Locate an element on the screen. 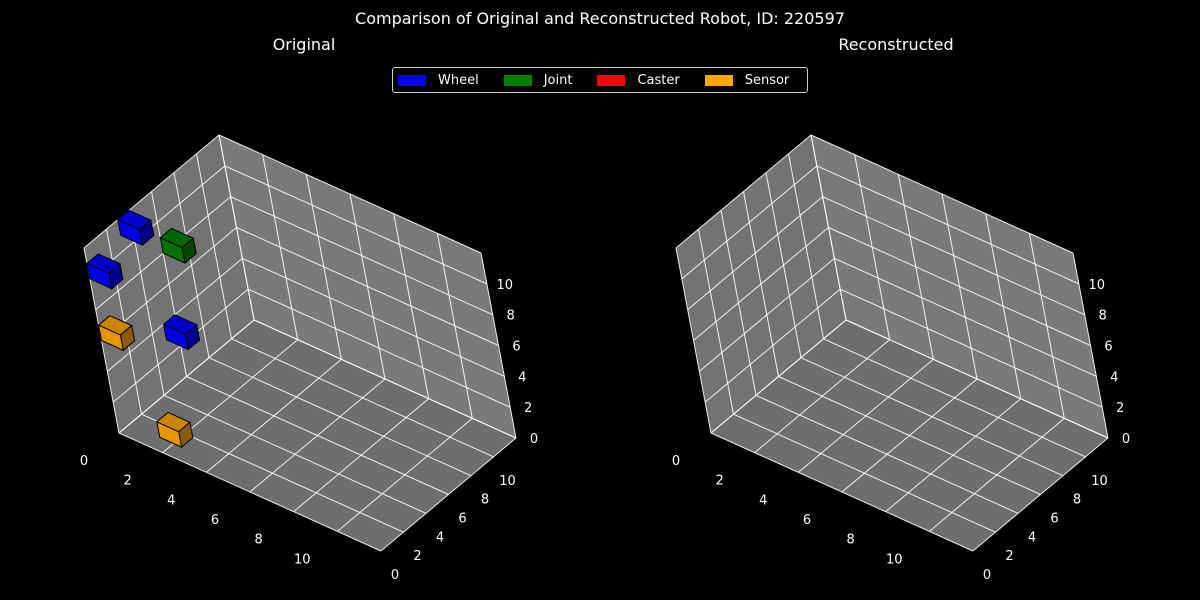 This screenshot has height=600, width=1200. legend-label-joint: Joint is located at coordinates (558, 80).